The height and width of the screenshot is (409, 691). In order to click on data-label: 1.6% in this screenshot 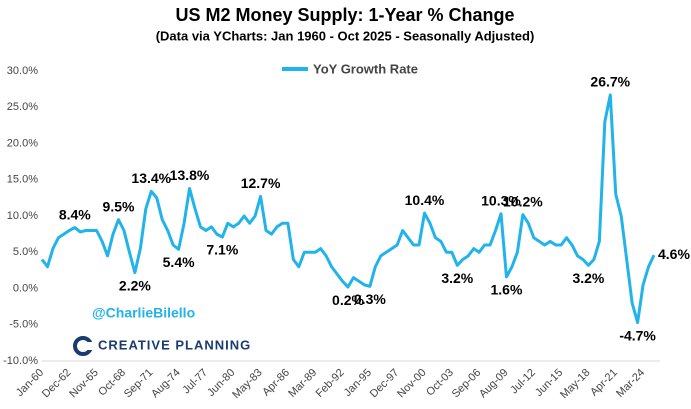, I will do `click(507, 290)`.